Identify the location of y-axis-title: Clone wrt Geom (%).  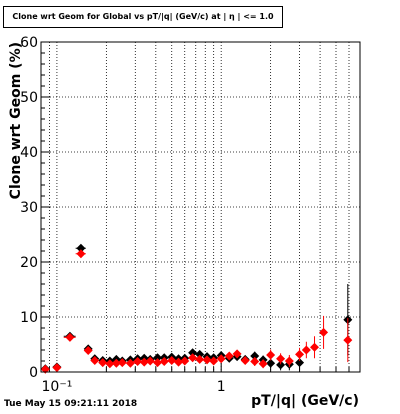
(16, 120).